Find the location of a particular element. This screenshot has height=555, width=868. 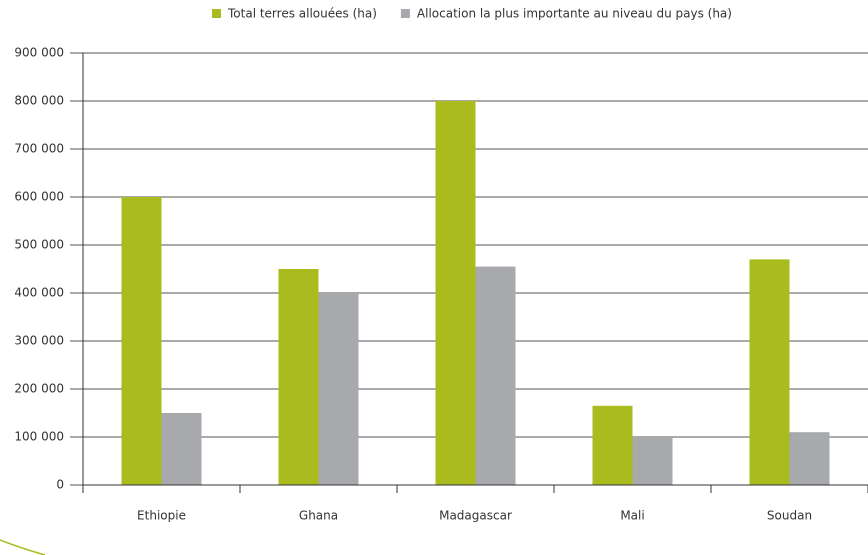

x-tick-label: Ethiopie is located at coordinates (161, 516).